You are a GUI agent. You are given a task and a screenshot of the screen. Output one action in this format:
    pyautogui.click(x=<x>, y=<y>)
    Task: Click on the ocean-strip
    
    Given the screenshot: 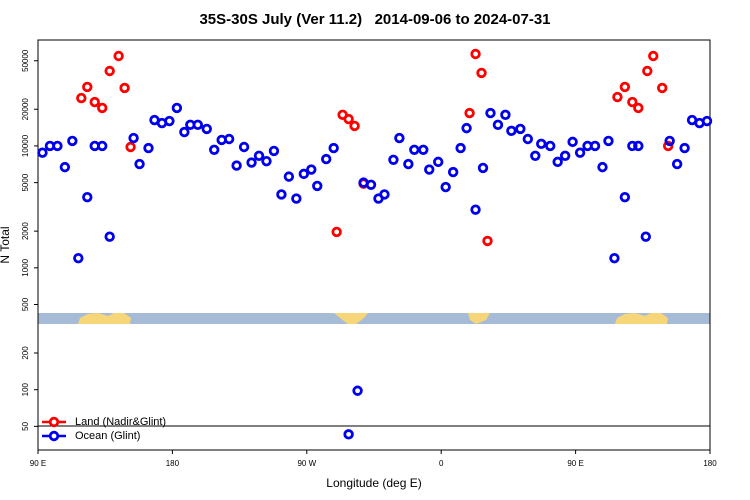 What is the action you would take?
    pyautogui.click(x=374, y=318)
    